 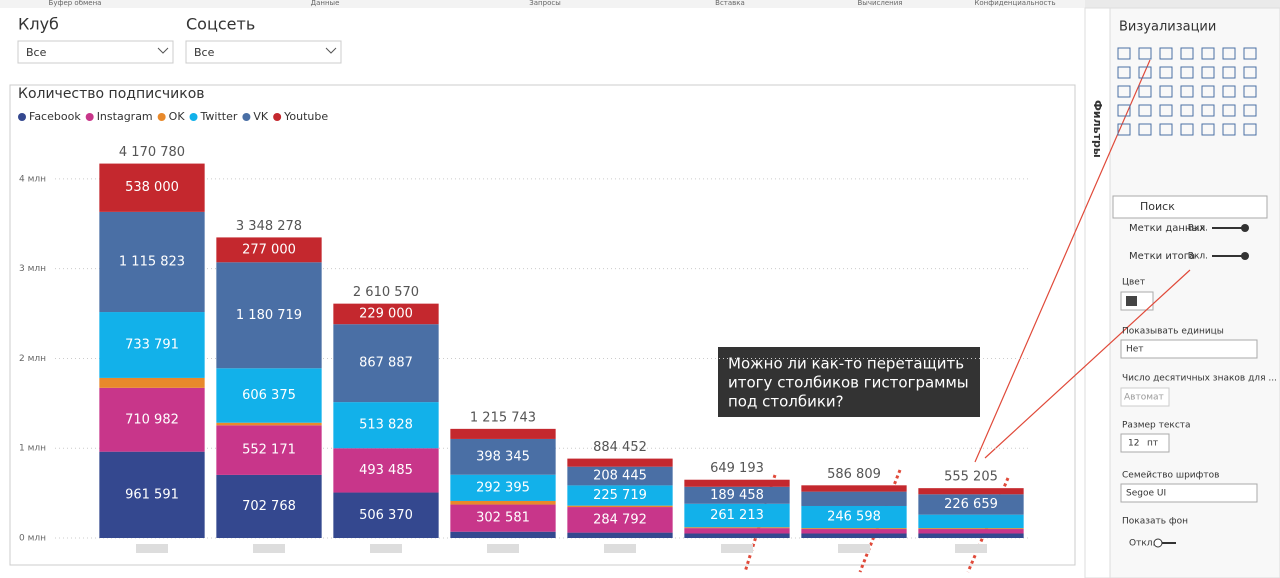 I want to click on value-label: 961 591, so click(x=152, y=494).